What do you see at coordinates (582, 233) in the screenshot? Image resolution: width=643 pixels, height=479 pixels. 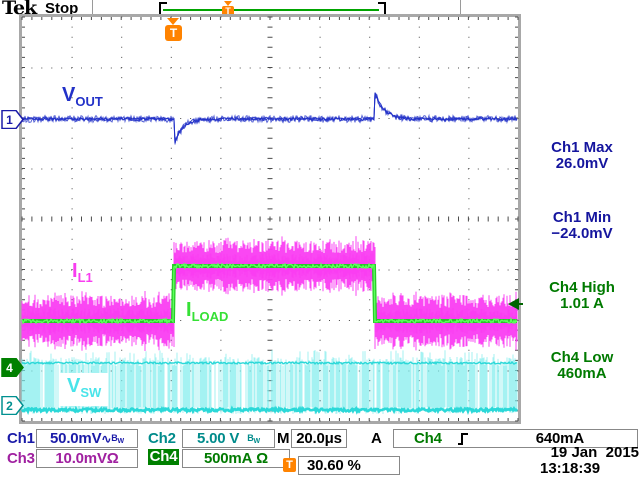 I see `measurement-value: −24.0mV` at bounding box center [582, 233].